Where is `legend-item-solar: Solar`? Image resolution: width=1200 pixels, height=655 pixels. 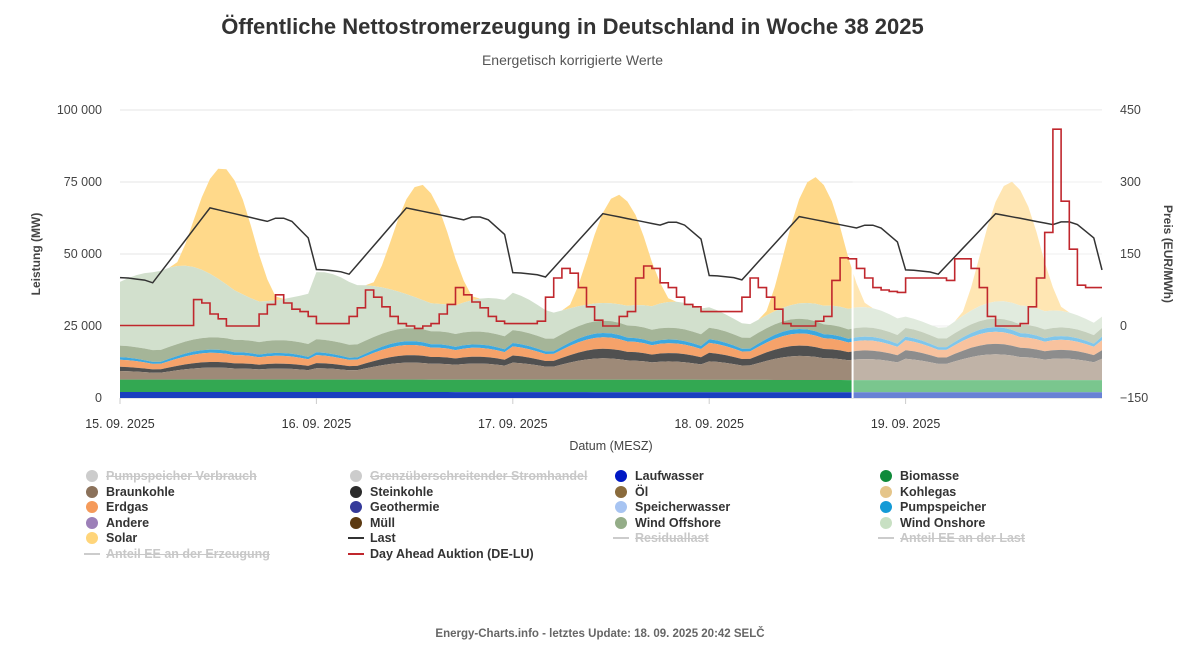
legend-item-solar: Solar is located at coordinates (110, 538).